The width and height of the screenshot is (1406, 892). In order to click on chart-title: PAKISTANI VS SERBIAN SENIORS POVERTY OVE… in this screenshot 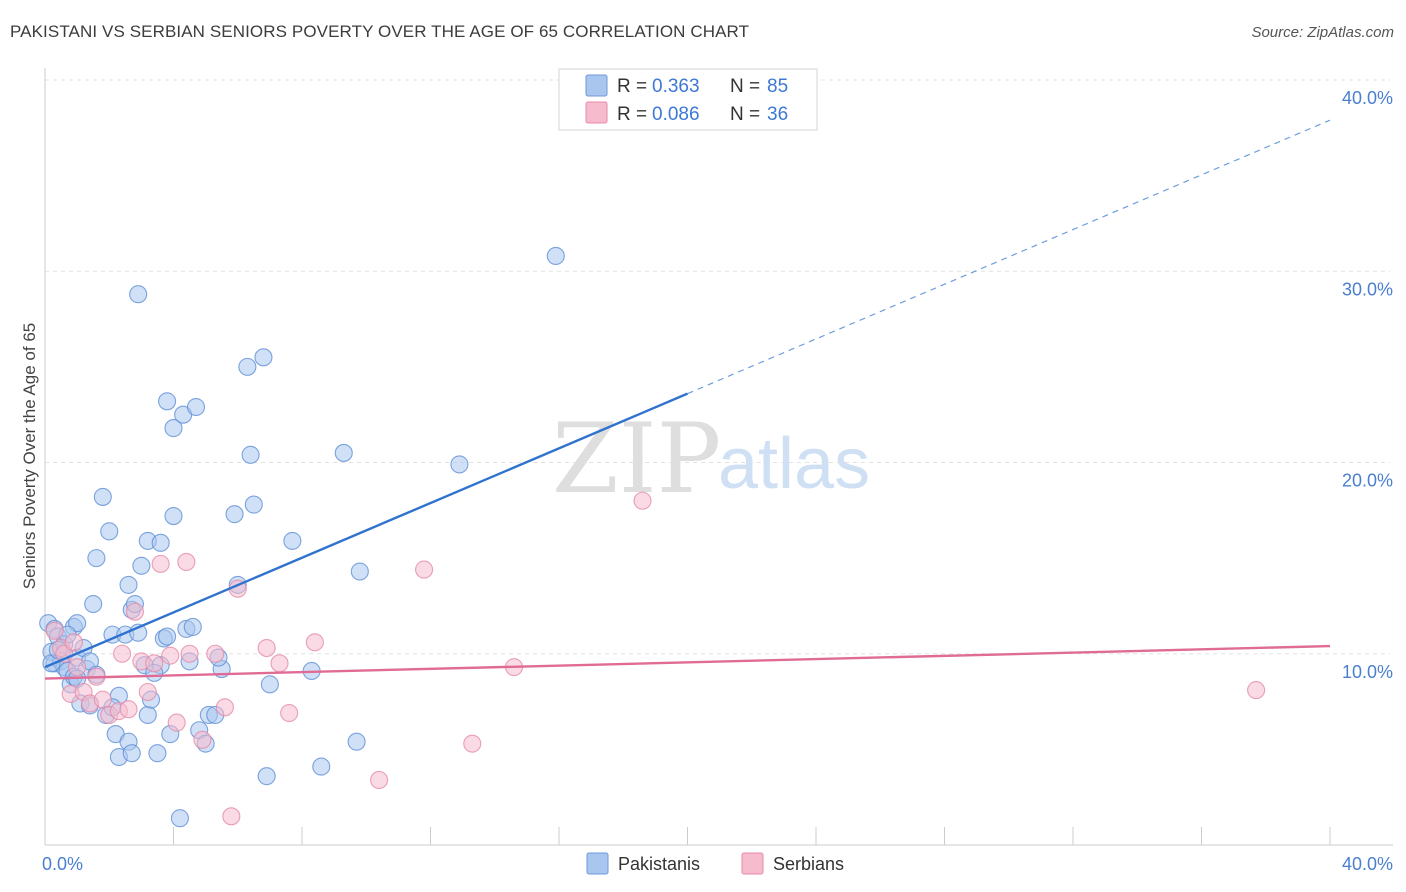, I will do `click(380, 31)`.